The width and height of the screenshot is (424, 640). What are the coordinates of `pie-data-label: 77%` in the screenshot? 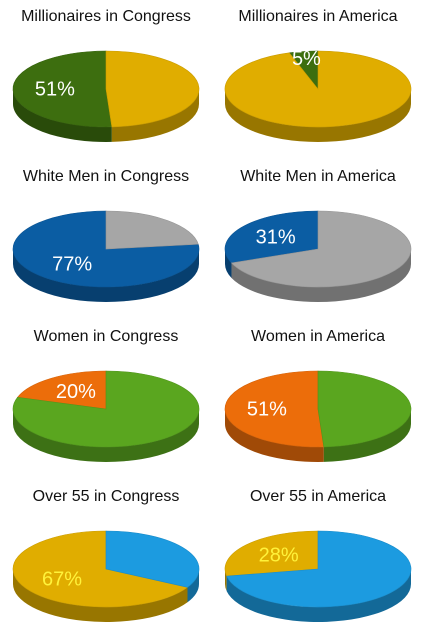 It's located at (72, 265).